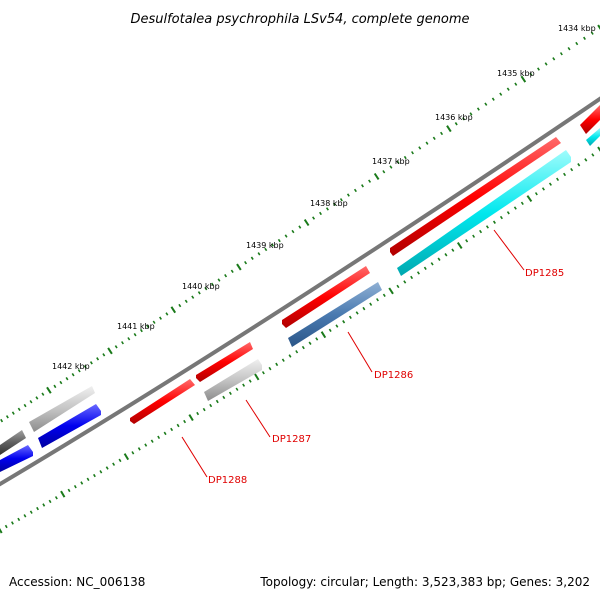 Image resolution: width=600 pixels, height=600 pixels. I want to click on tick-label-1437: 1437 kbp, so click(391, 161).